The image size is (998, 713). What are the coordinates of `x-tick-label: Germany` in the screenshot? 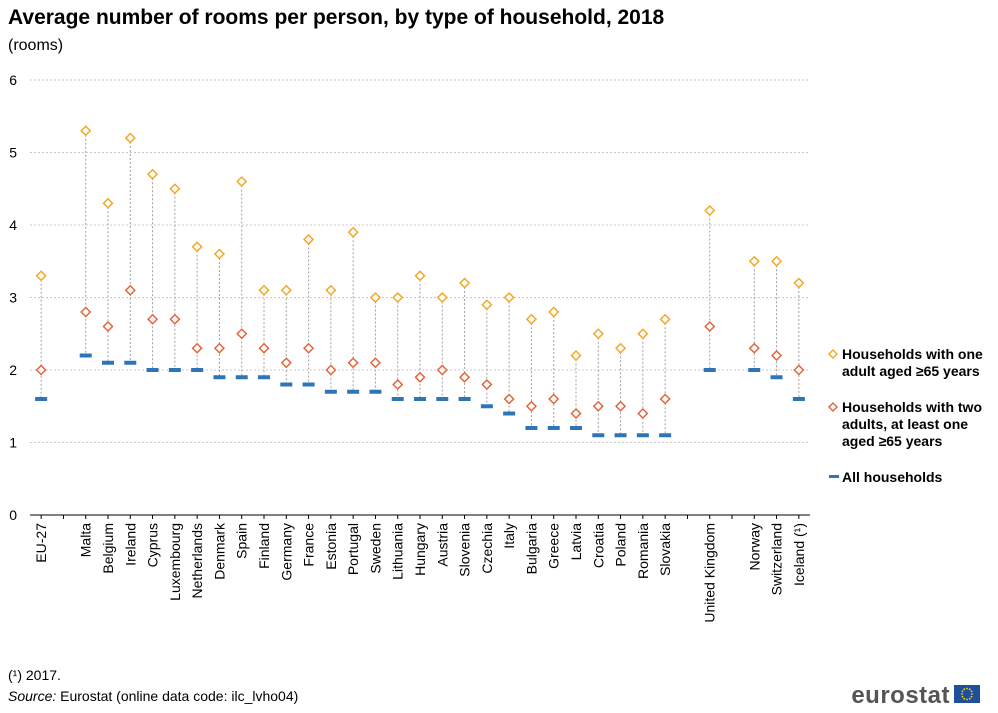 It's located at (286, 552).